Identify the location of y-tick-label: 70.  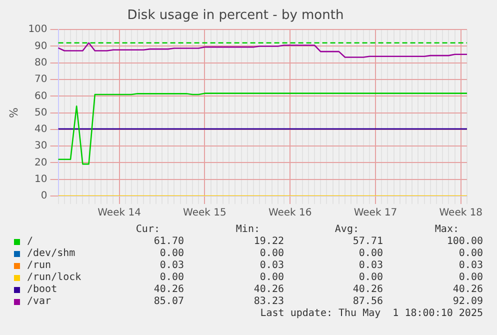
(41, 80).